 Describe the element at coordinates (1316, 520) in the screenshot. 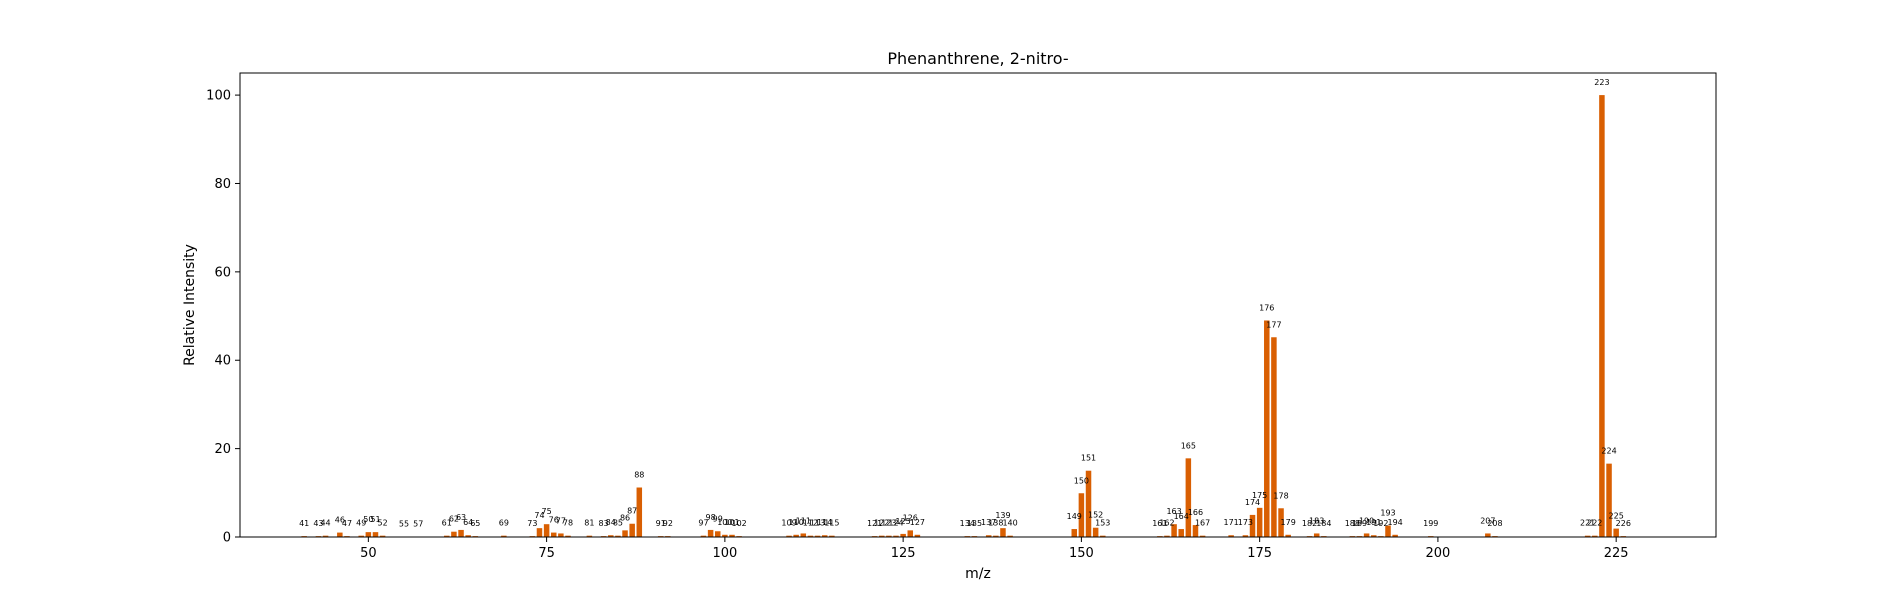

I see `peak-label-183: 183` at that location.